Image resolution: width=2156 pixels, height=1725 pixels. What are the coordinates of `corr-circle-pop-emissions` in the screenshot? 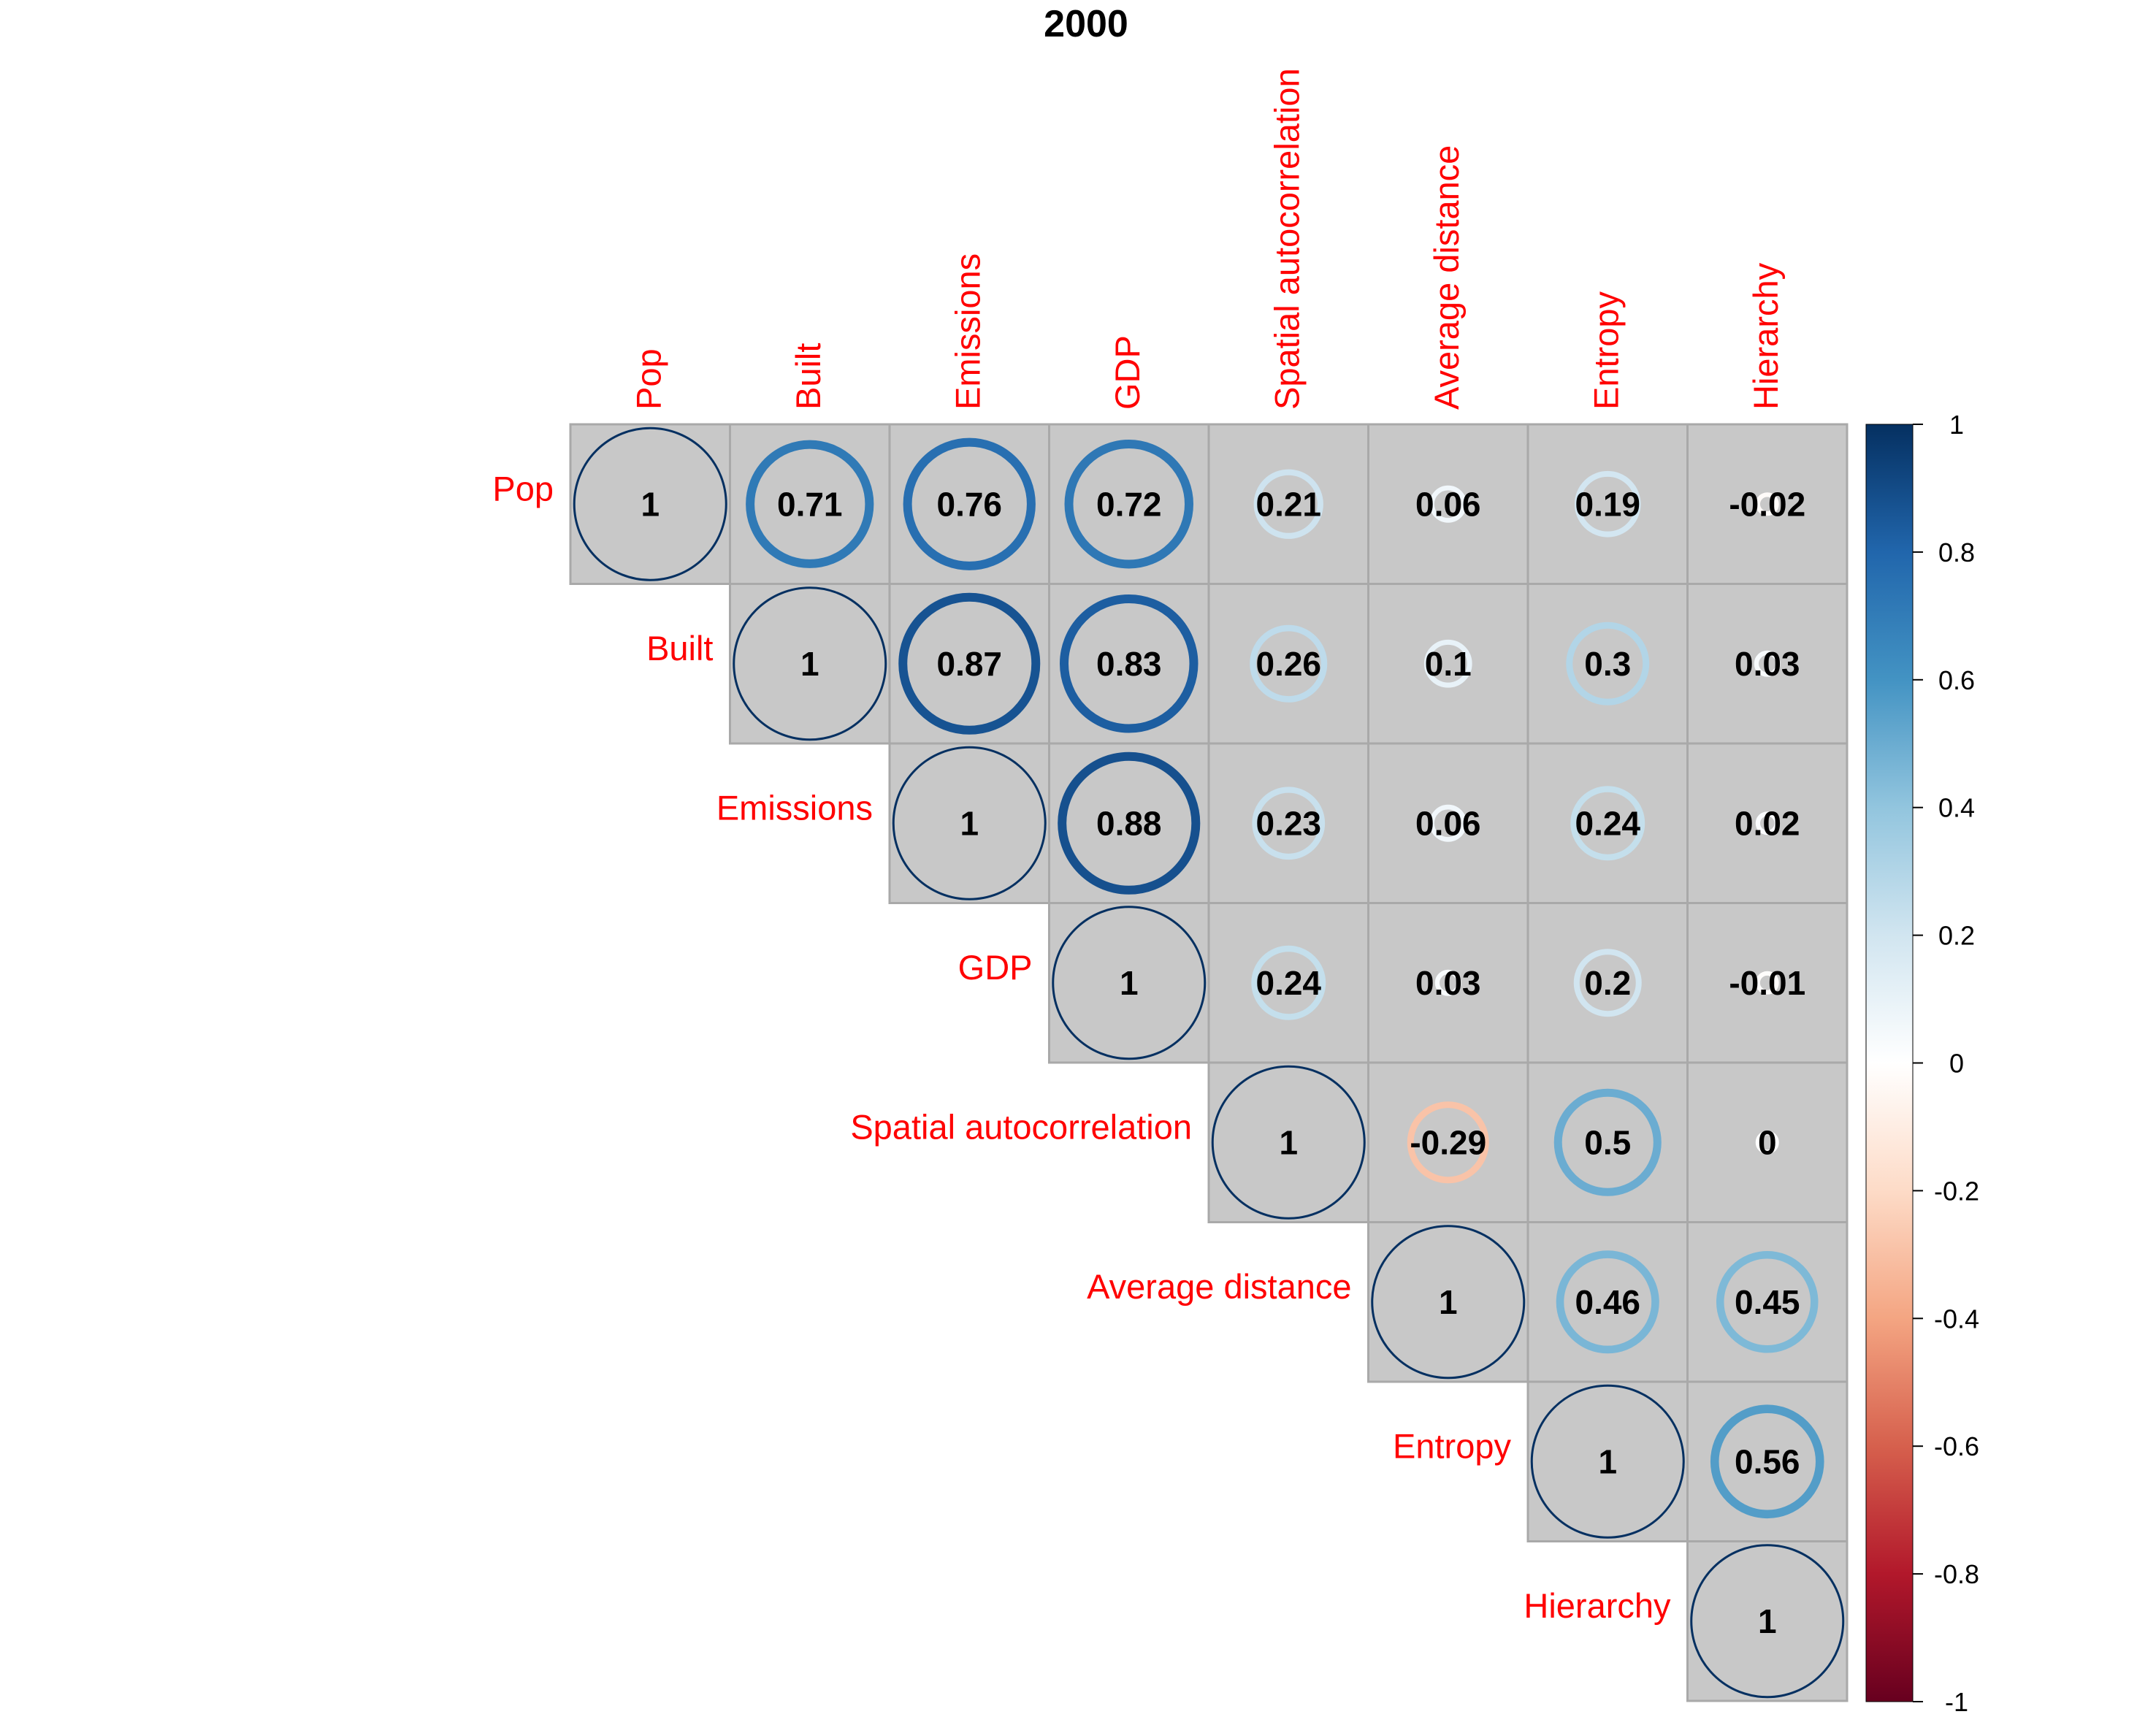 It's located at (970, 503).